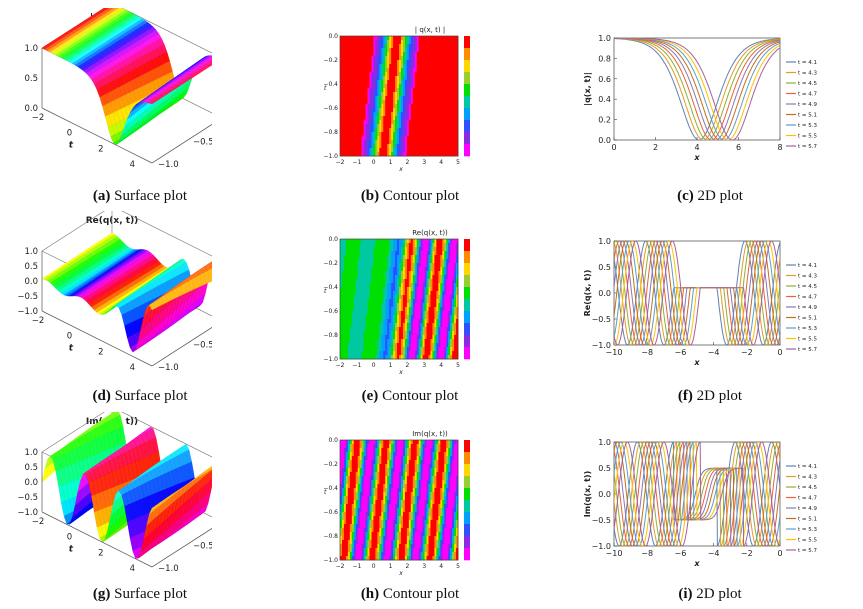  Describe the element at coordinates (430, 434) in the screenshot. I see `contour-title: Im(q(x, t))` at that location.